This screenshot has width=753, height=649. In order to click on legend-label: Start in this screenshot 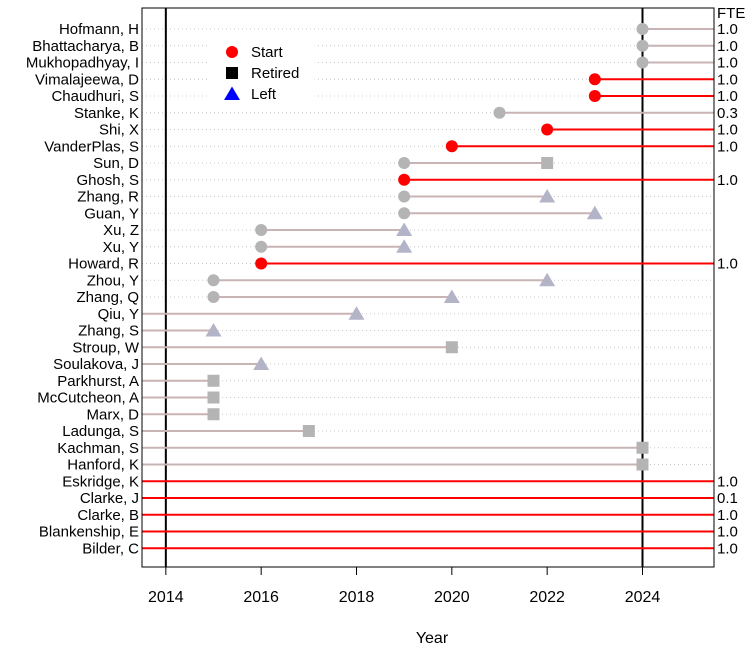, I will do `click(267, 52)`.